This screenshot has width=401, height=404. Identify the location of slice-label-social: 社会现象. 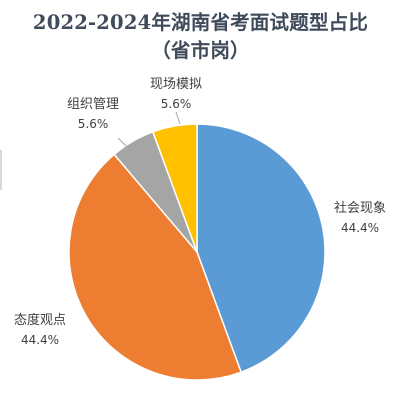
(360, 208).